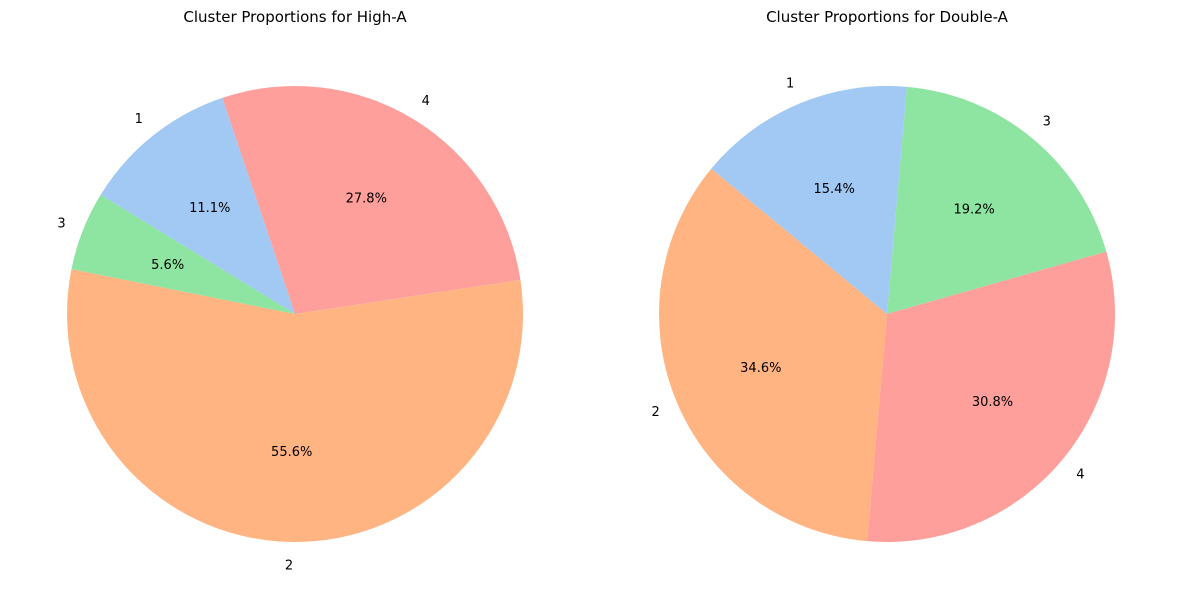 The height and width of the screenshot is (613, 1181). What do you see at coordinates (167, 265) in the screenshot?
I see `percent-label-3: 5.6%` at bounding box center [167, 265].